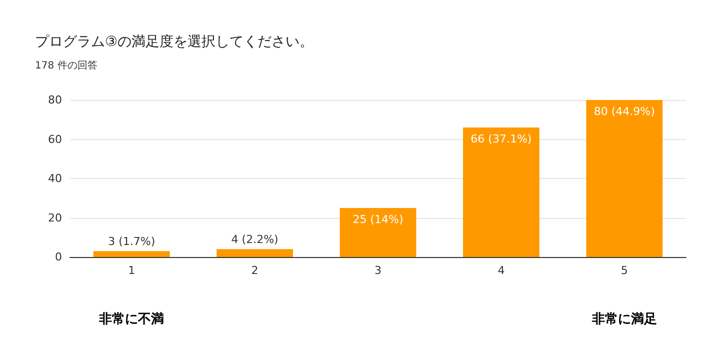  I want to click on y-tick-label: 0, so click(58, 257).